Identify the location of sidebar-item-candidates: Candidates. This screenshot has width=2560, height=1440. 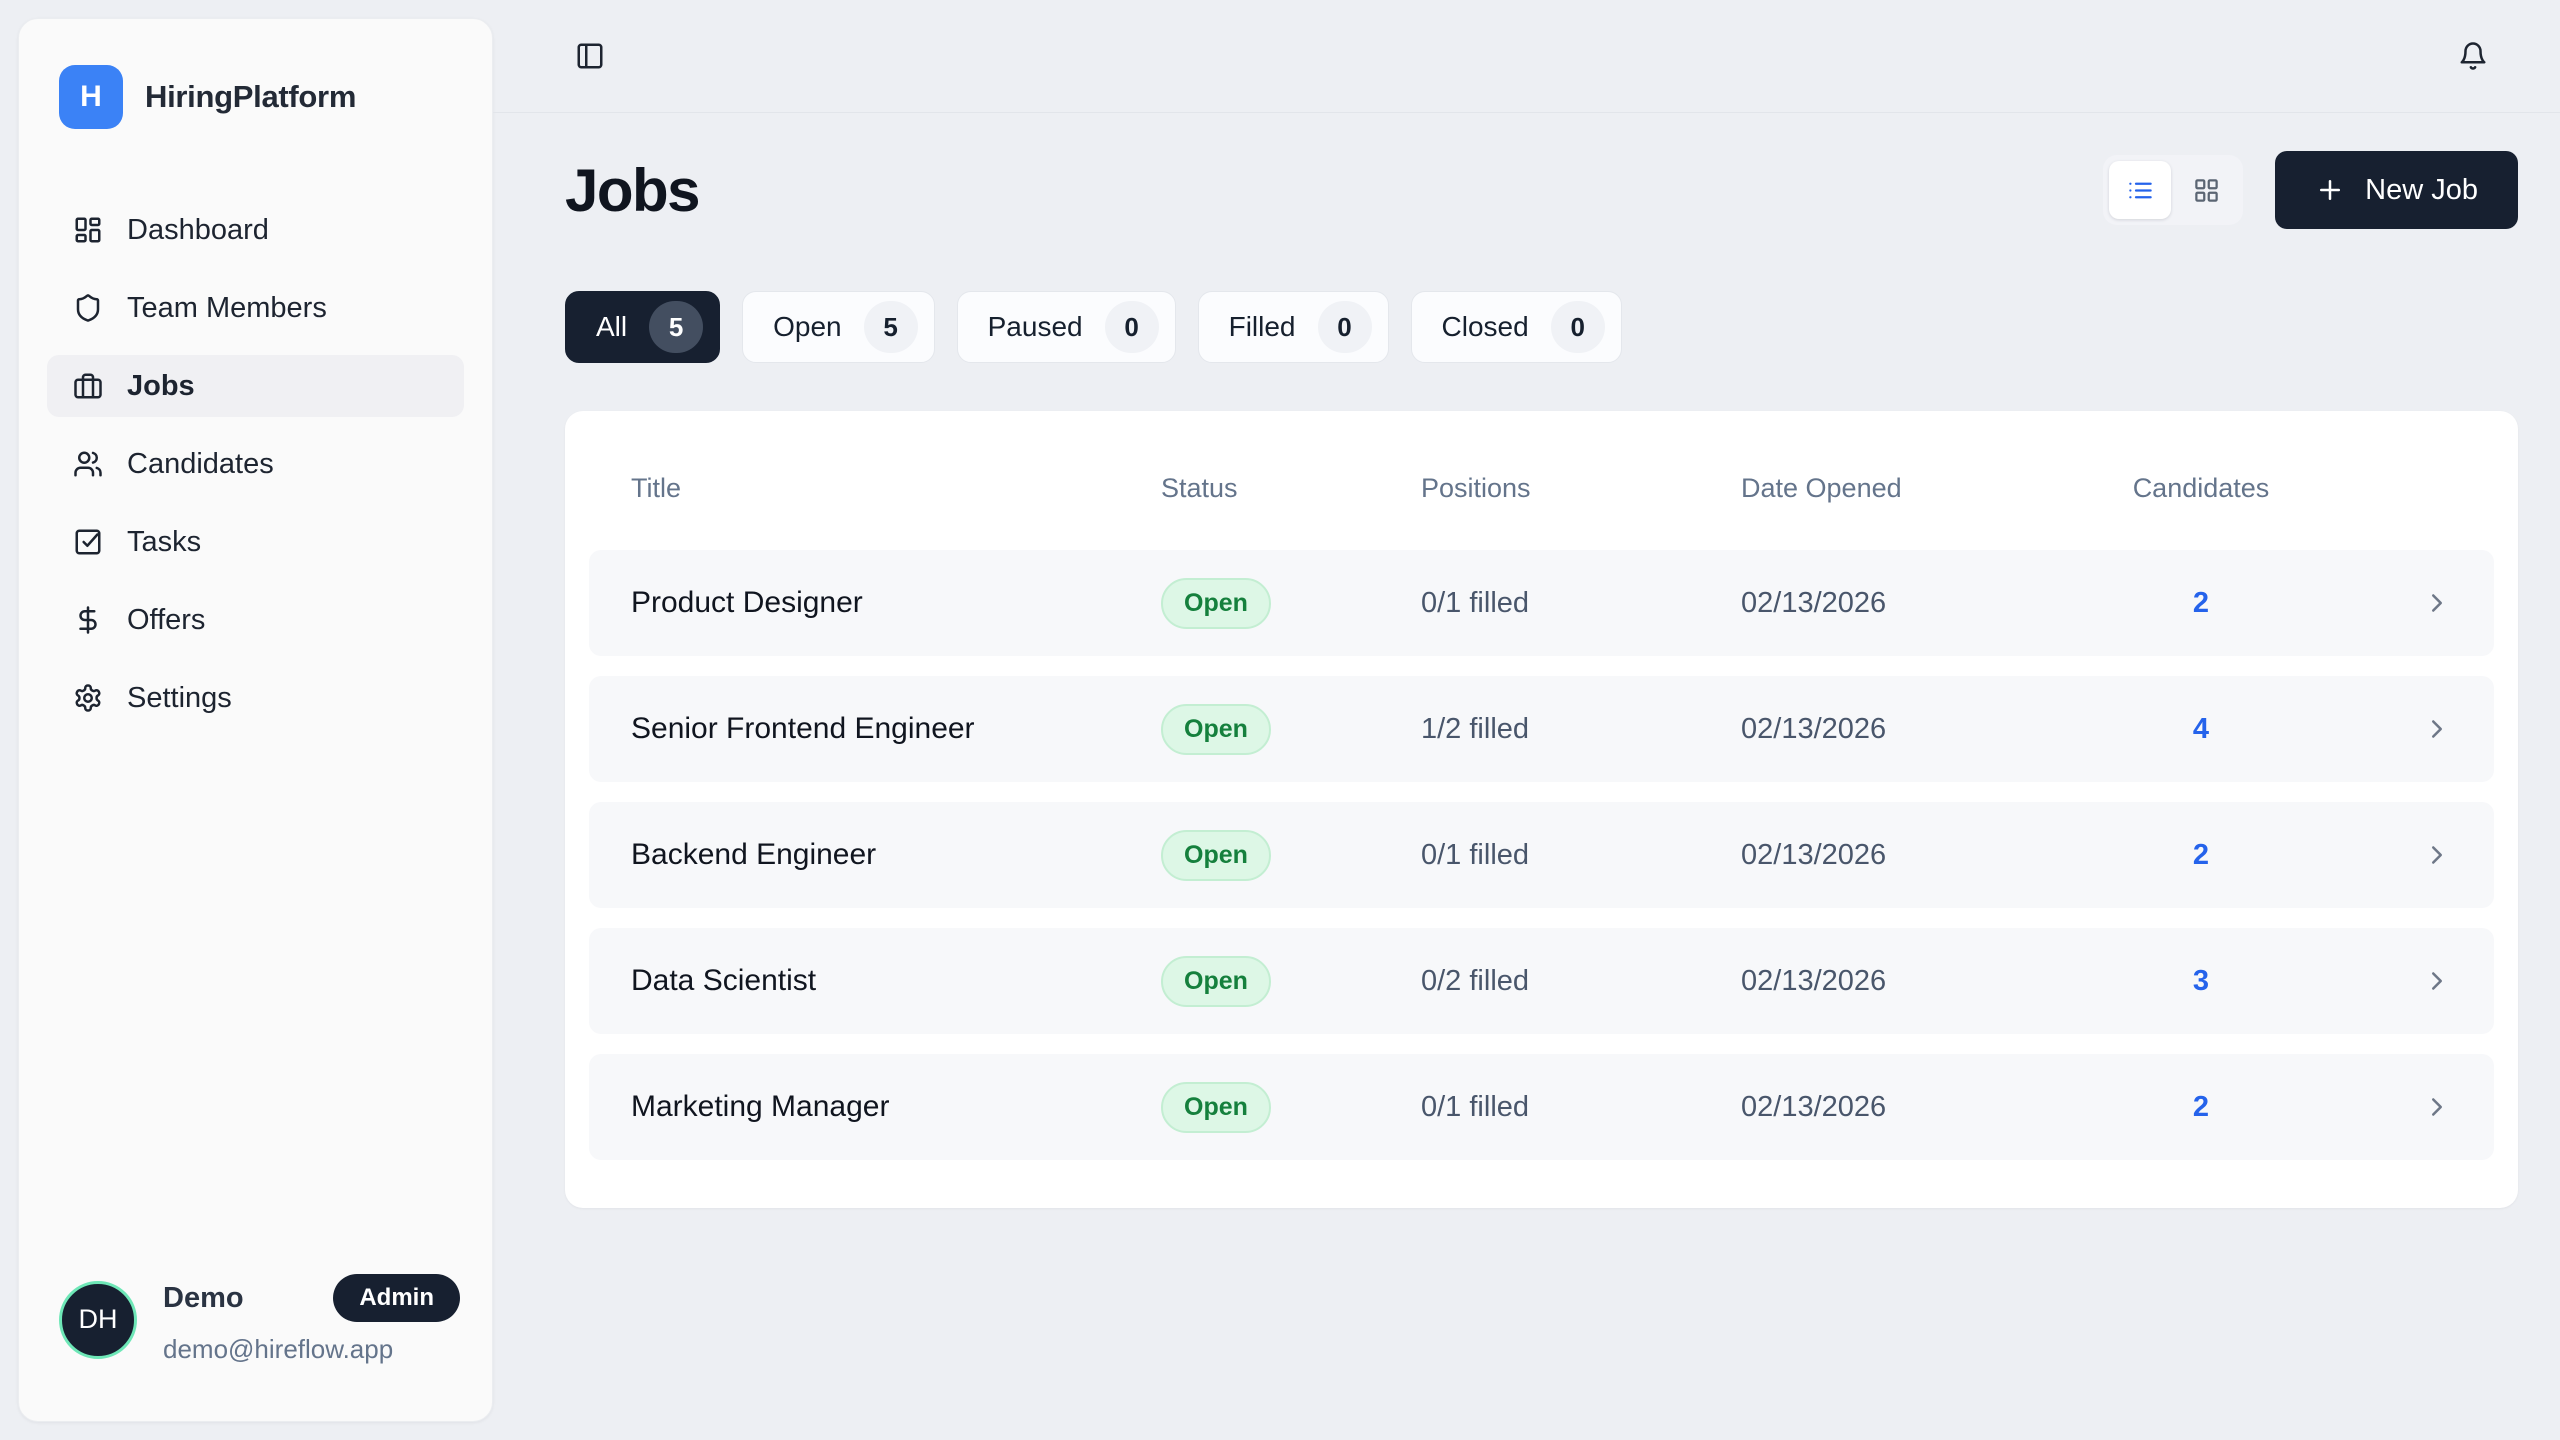
(255, 464).